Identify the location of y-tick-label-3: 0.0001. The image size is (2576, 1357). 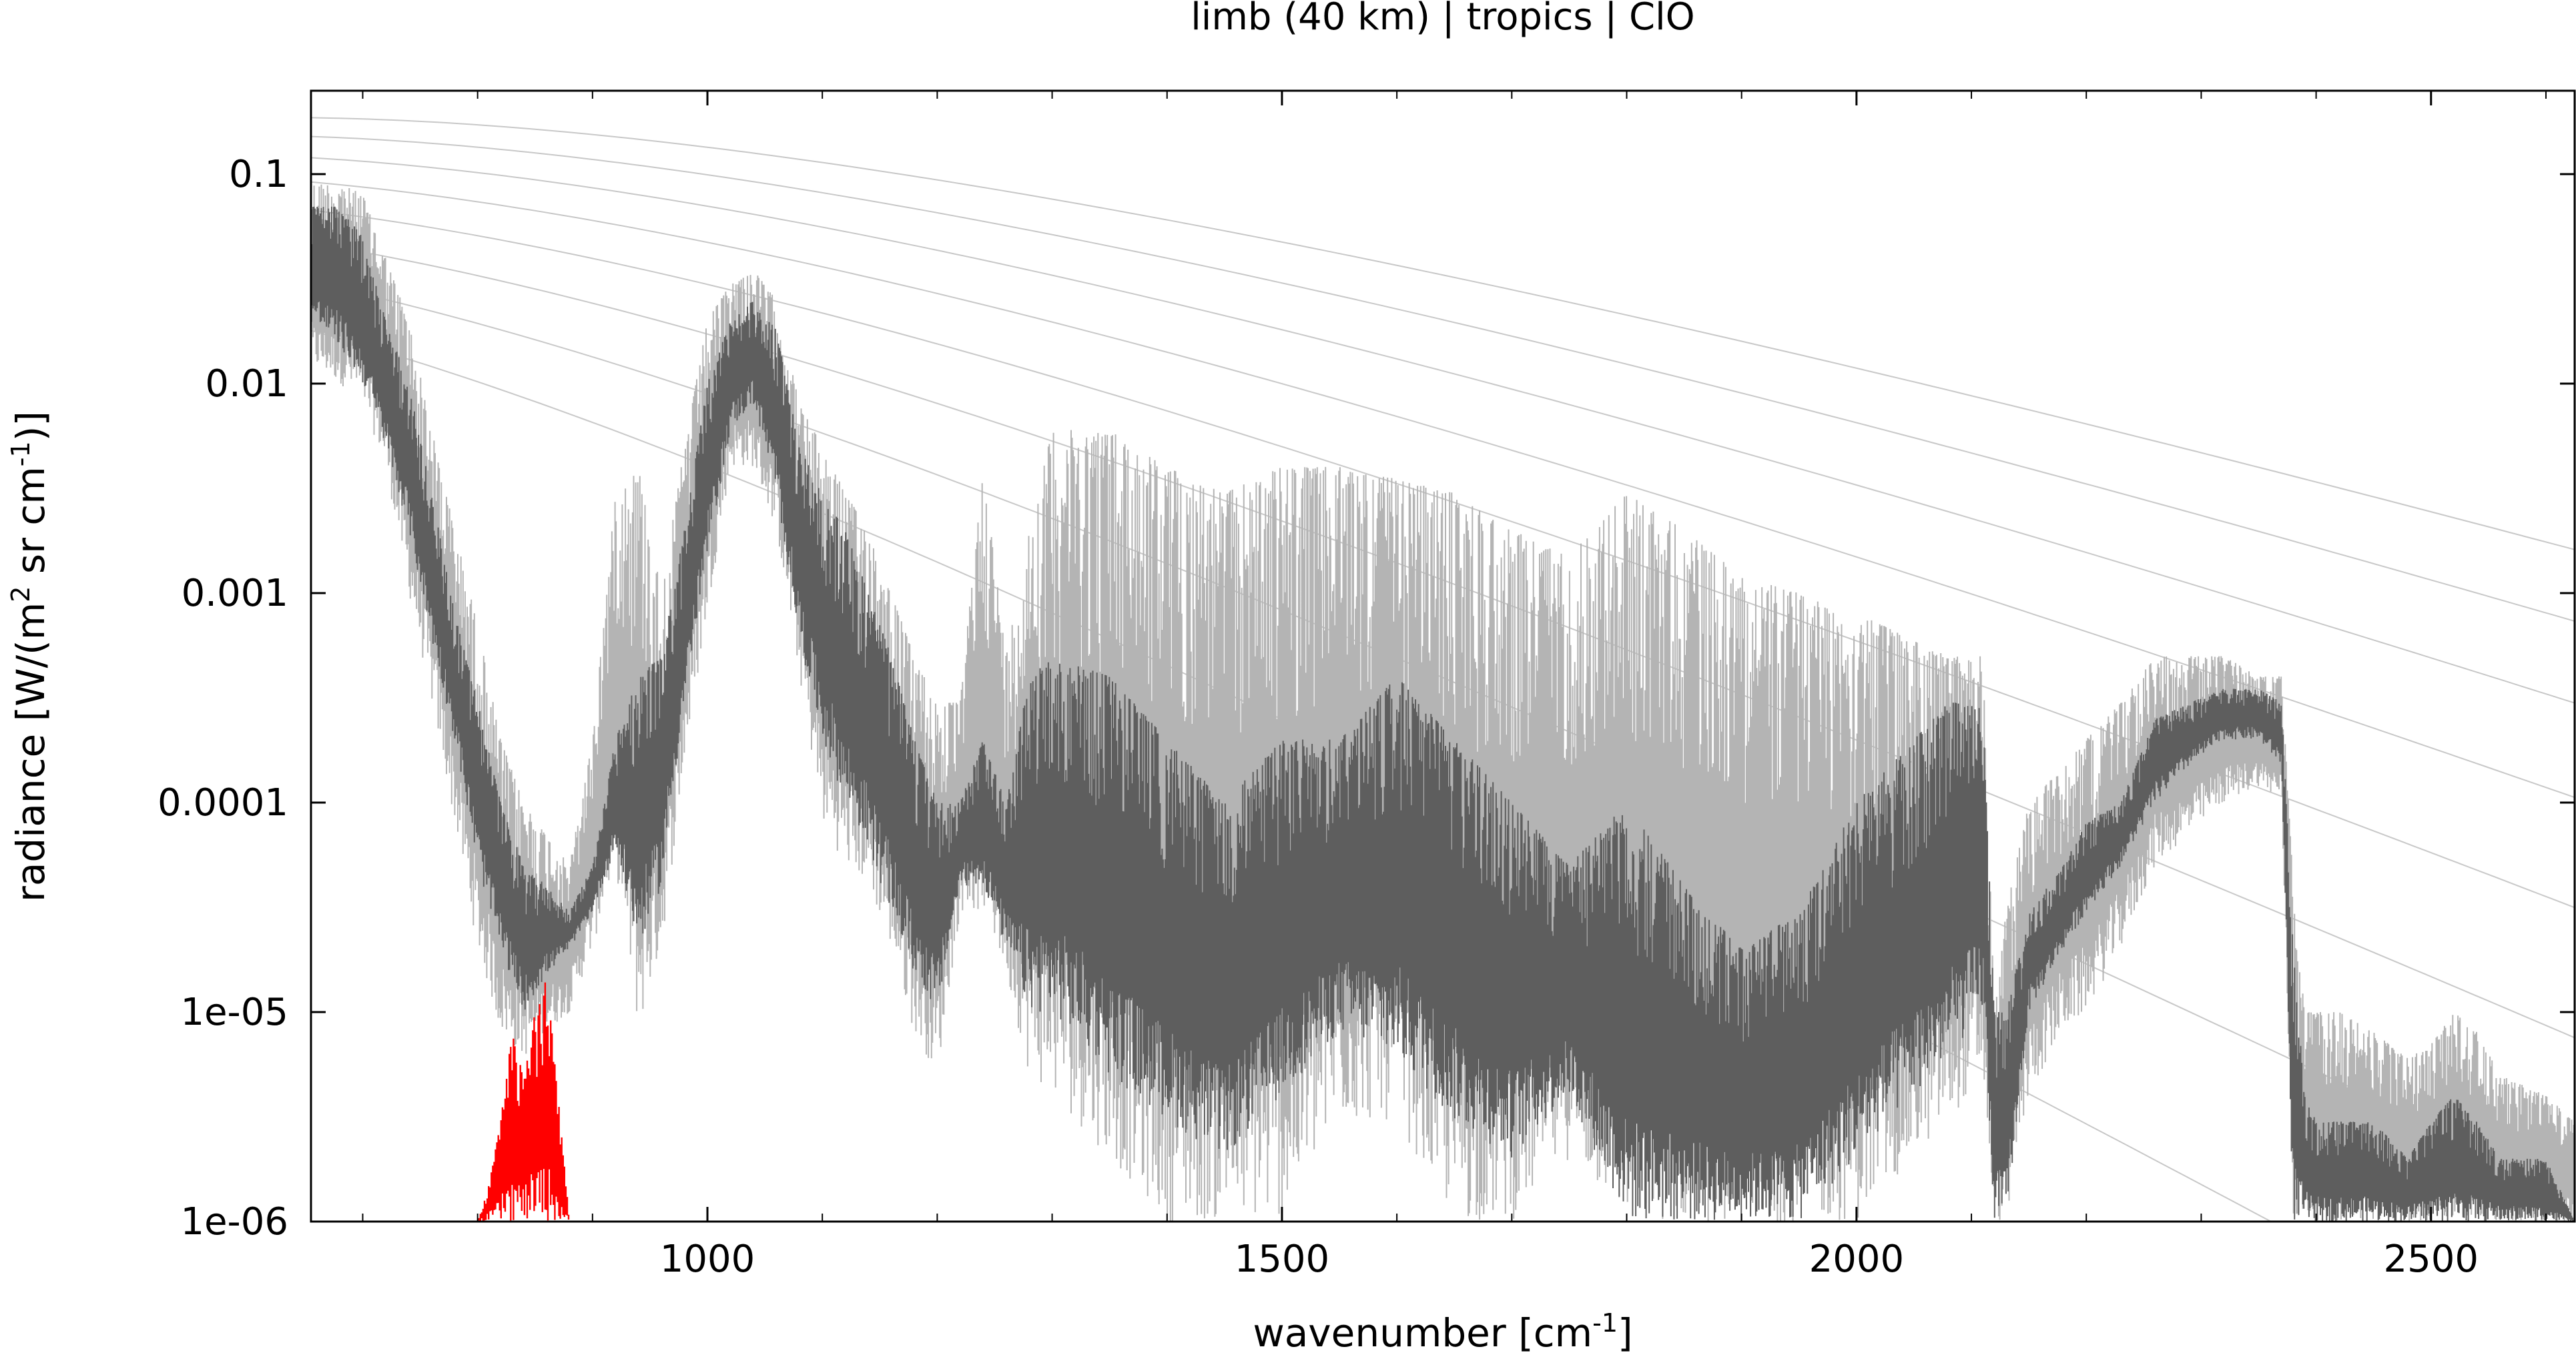
(223, 803).